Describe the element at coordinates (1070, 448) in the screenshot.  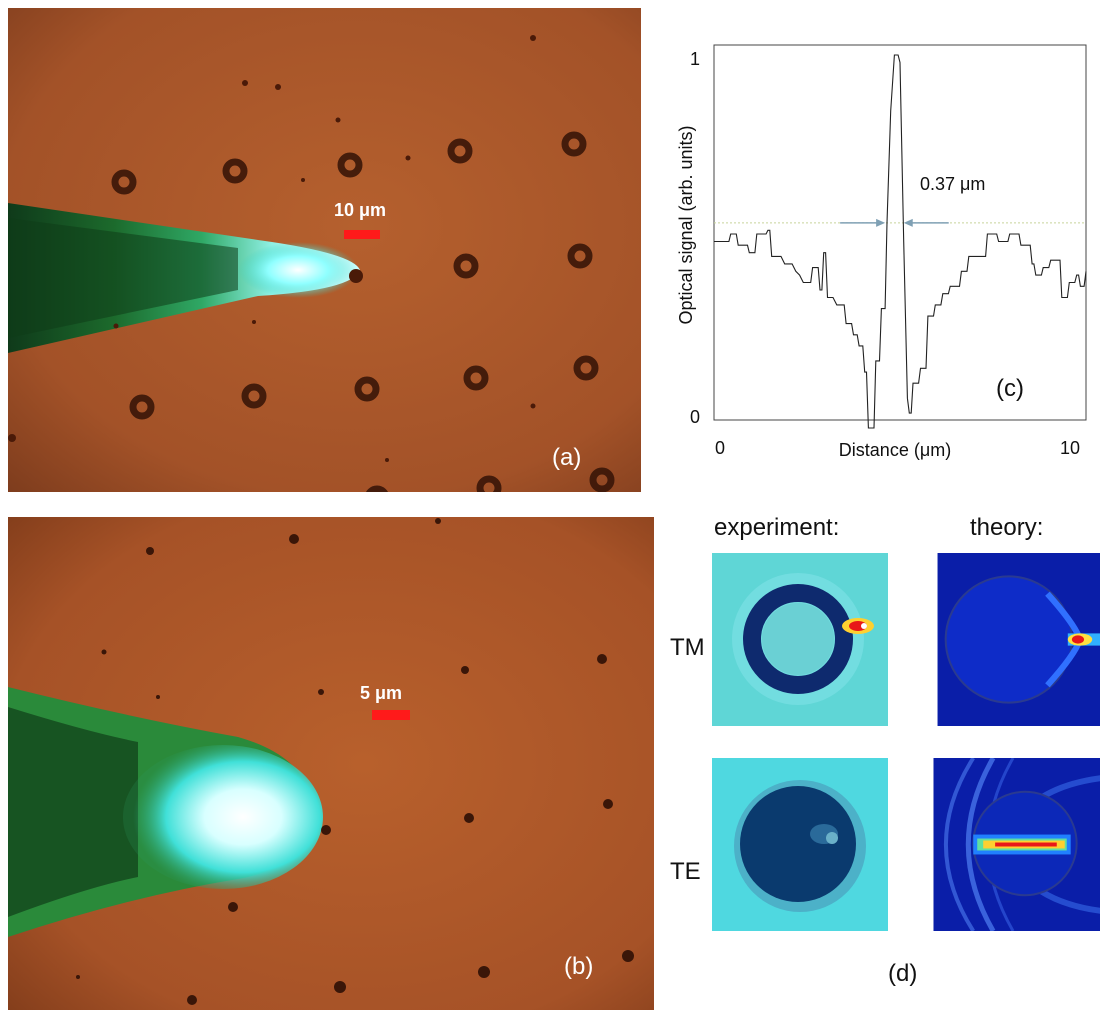
I see `x-tick-label-max: 10` at that location.